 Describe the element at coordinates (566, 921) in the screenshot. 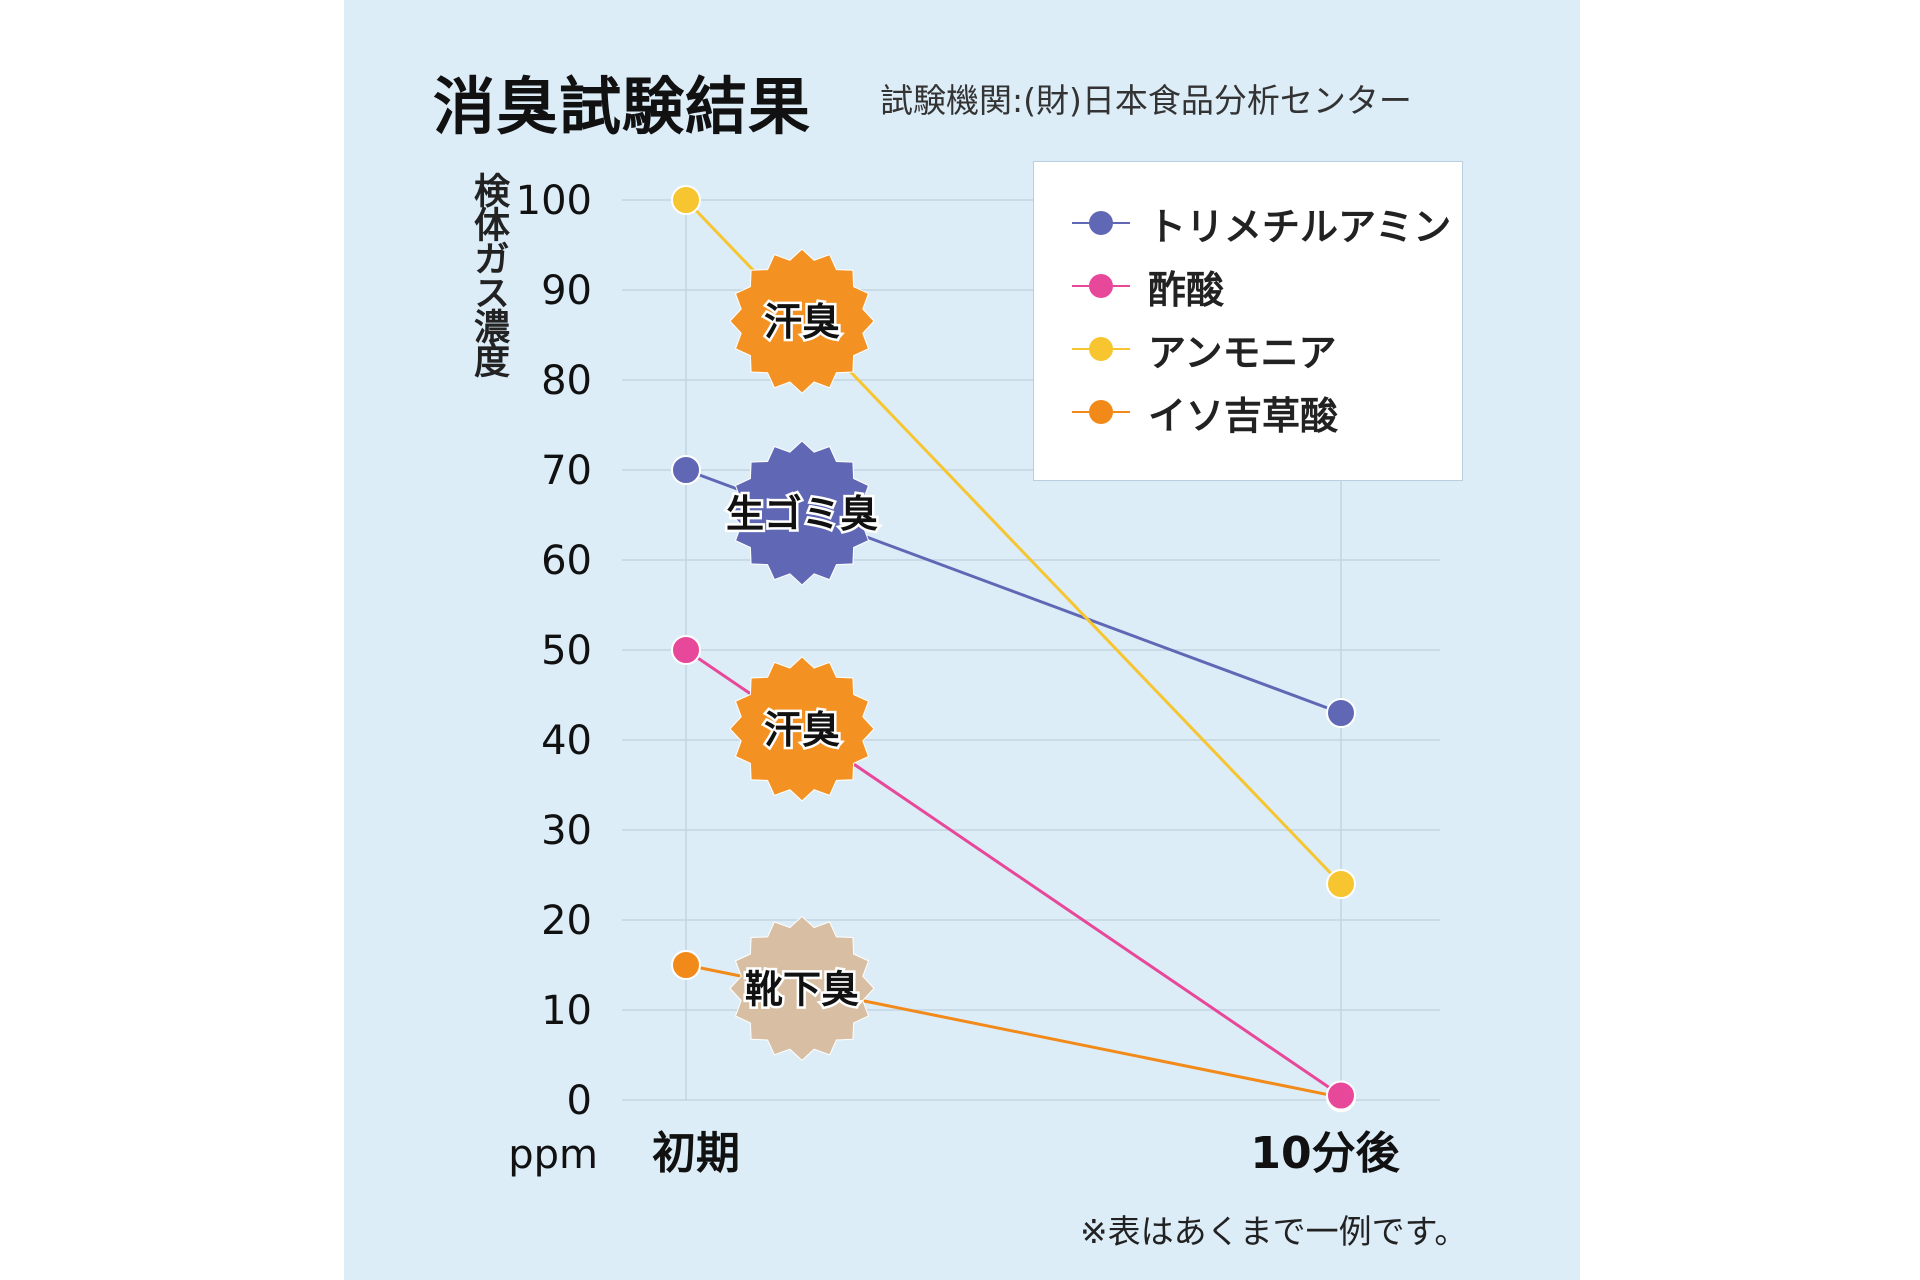

I see `y-tick-label: 20` at that location.